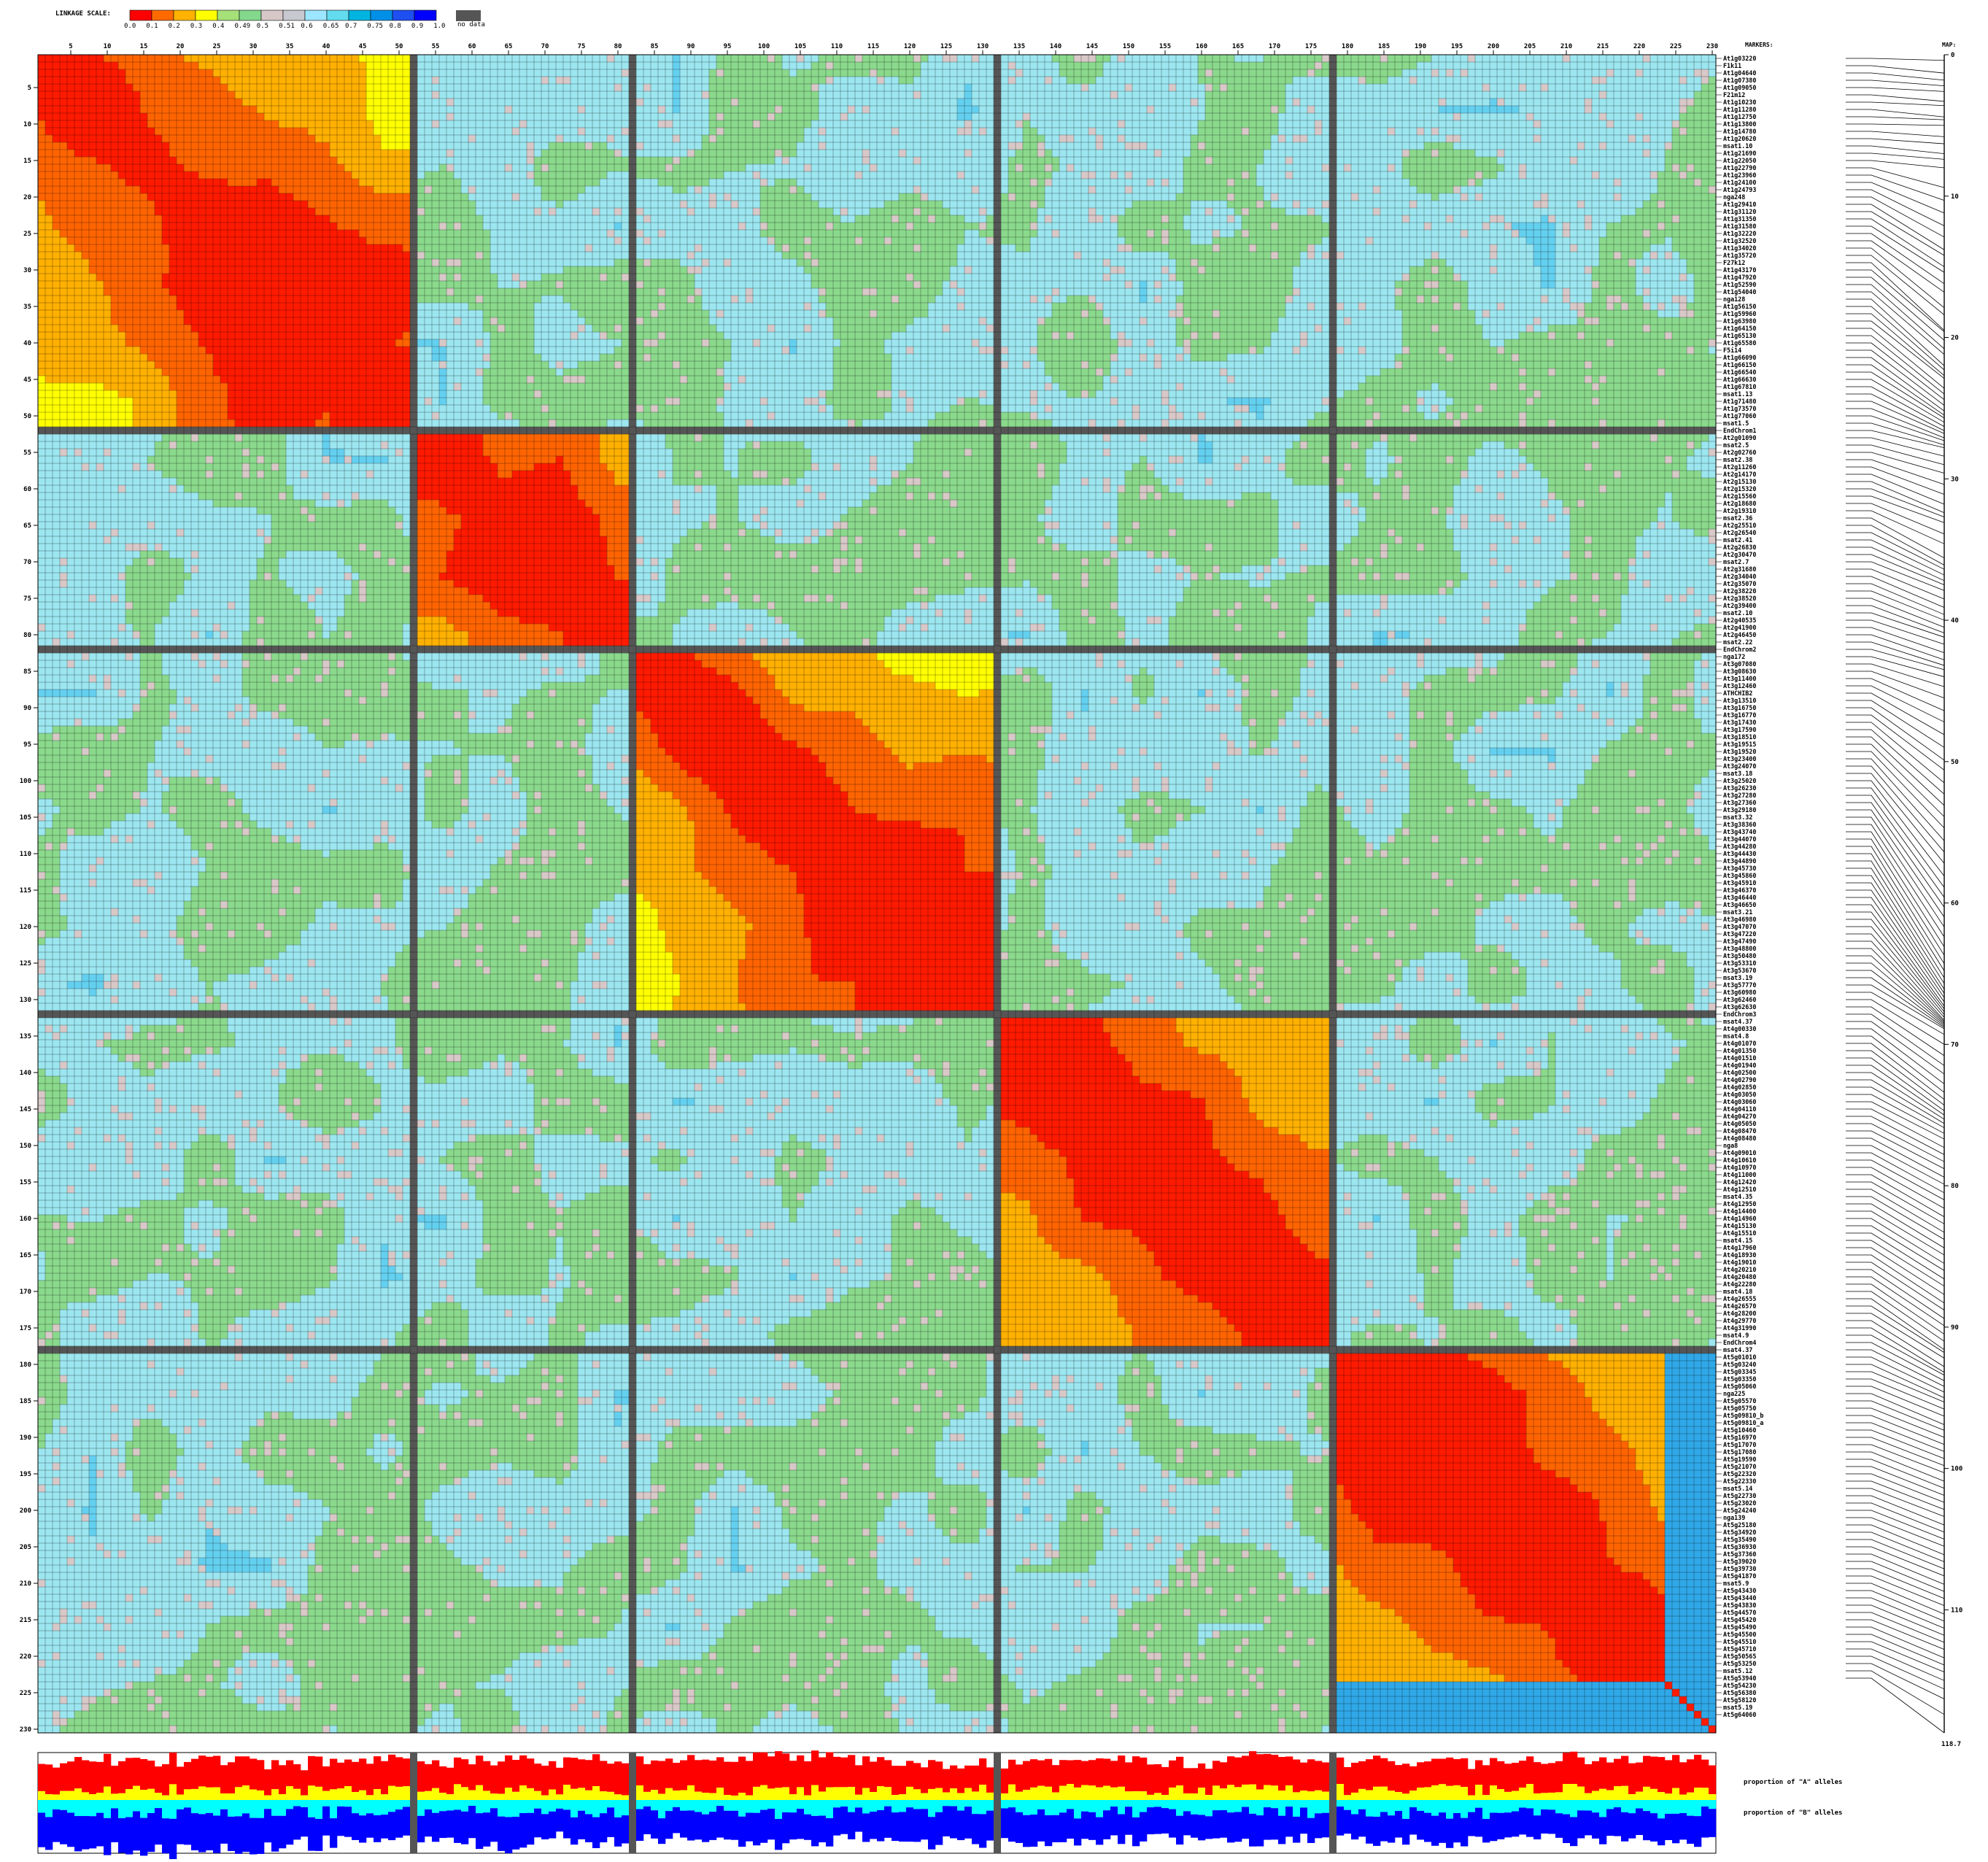  Describe the element at coordinates (25, 1292) in the screenshot. I see `y-tick-label: 170` at that location.